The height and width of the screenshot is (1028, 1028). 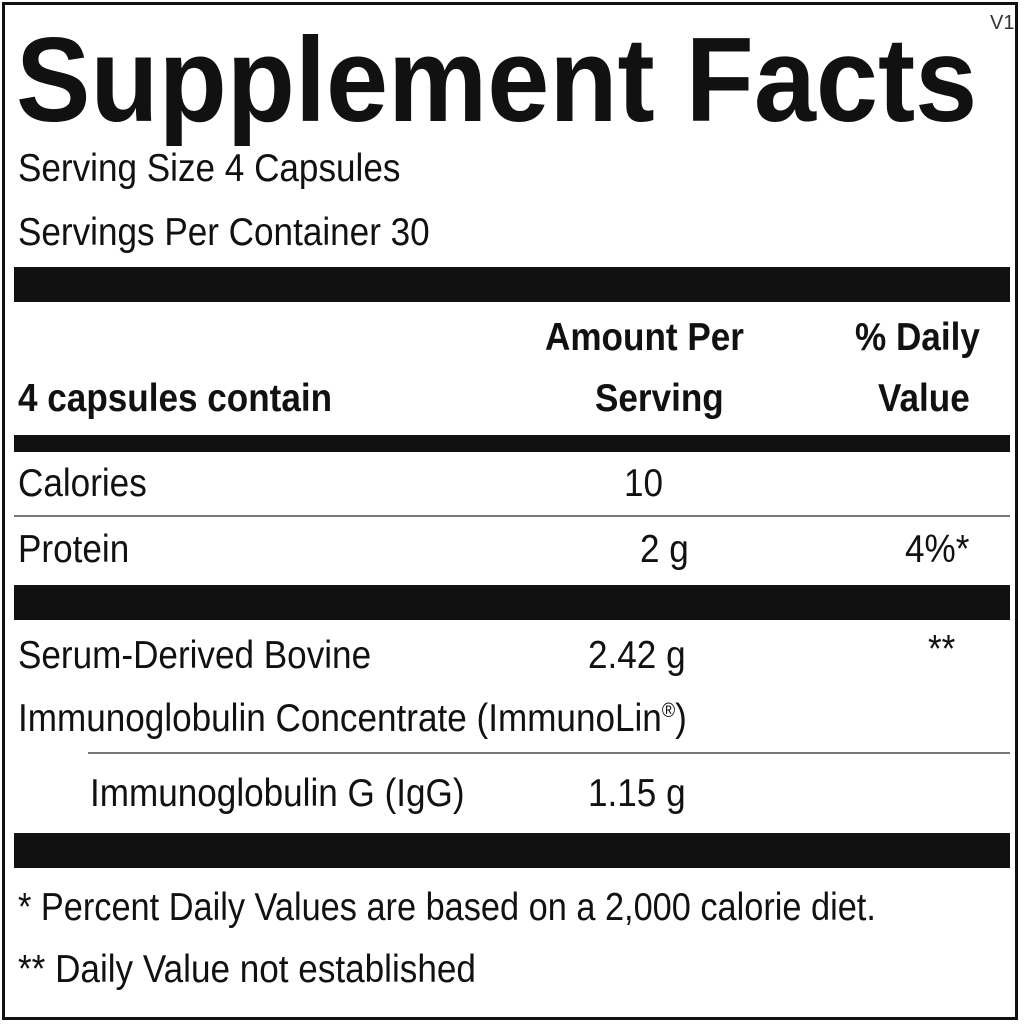 What do you see at coordinates (209, 168) in the screenshot?
I see `serving-size: Serving Size 4 Capsules` at bounding box center [209, 168].